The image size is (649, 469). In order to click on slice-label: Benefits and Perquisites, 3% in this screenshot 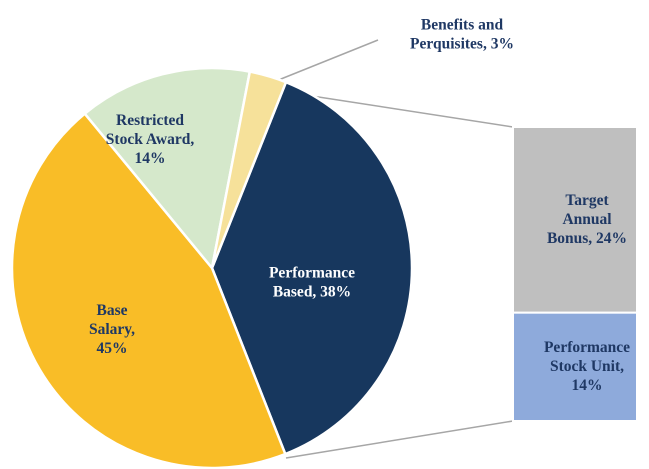, I will do `click(462, 34)`.